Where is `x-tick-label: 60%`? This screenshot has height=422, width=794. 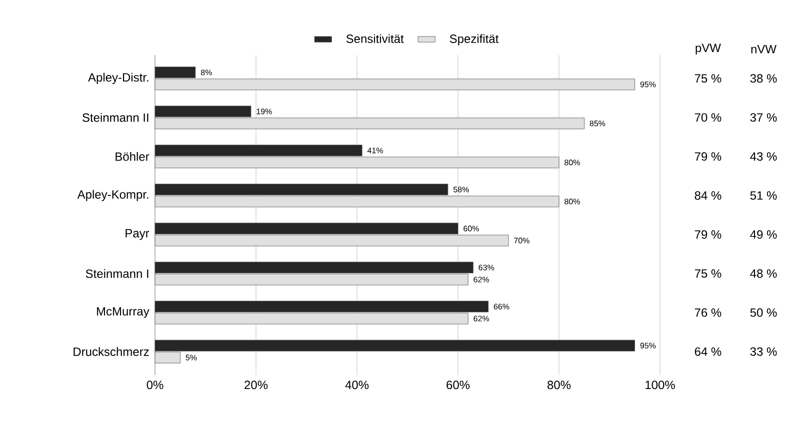 x-tick-label: 60% is located at coordinates (458, 385).